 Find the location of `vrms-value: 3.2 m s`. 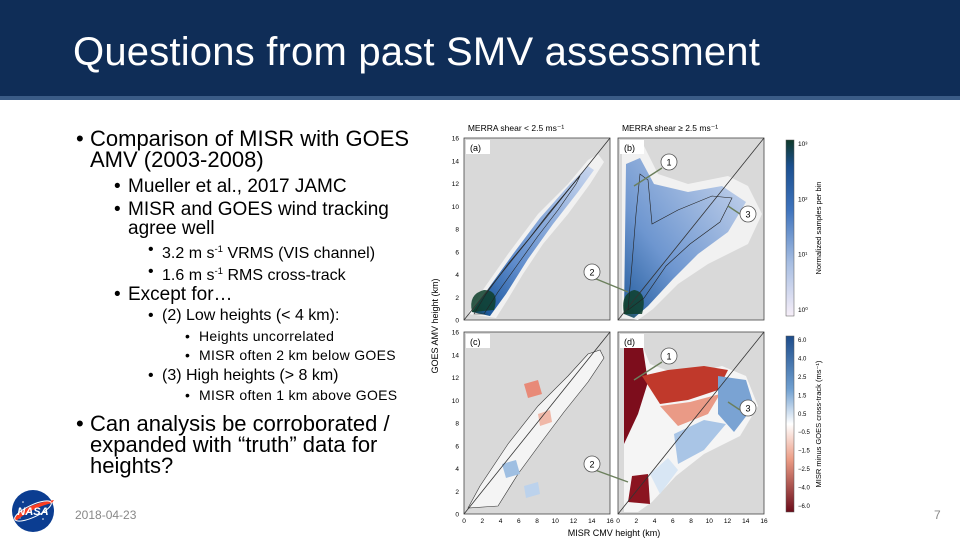

vrms-value: 3.2 m s is located at coordinates (188, 253).